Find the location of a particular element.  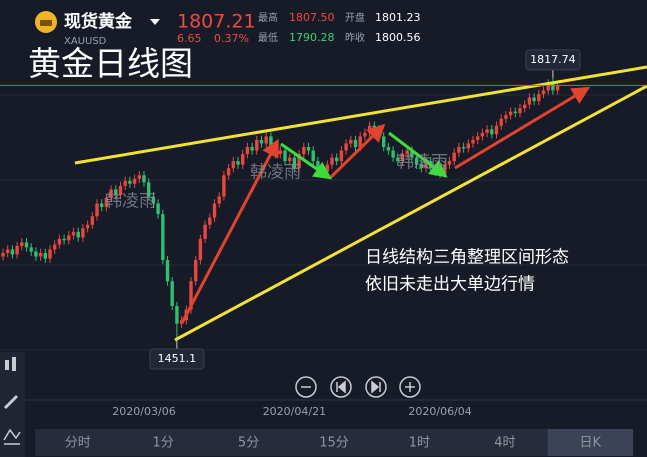

change-pct: 0.37% is located at coordinates (231, 38).